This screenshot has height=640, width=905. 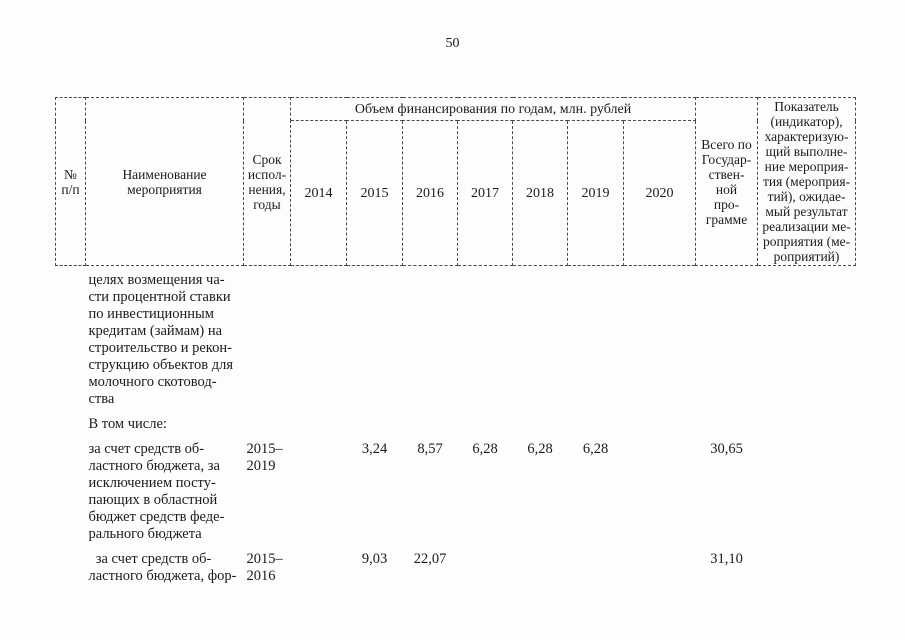 I want to click on cell-2018: 6,28, so click(x=540, y=449).